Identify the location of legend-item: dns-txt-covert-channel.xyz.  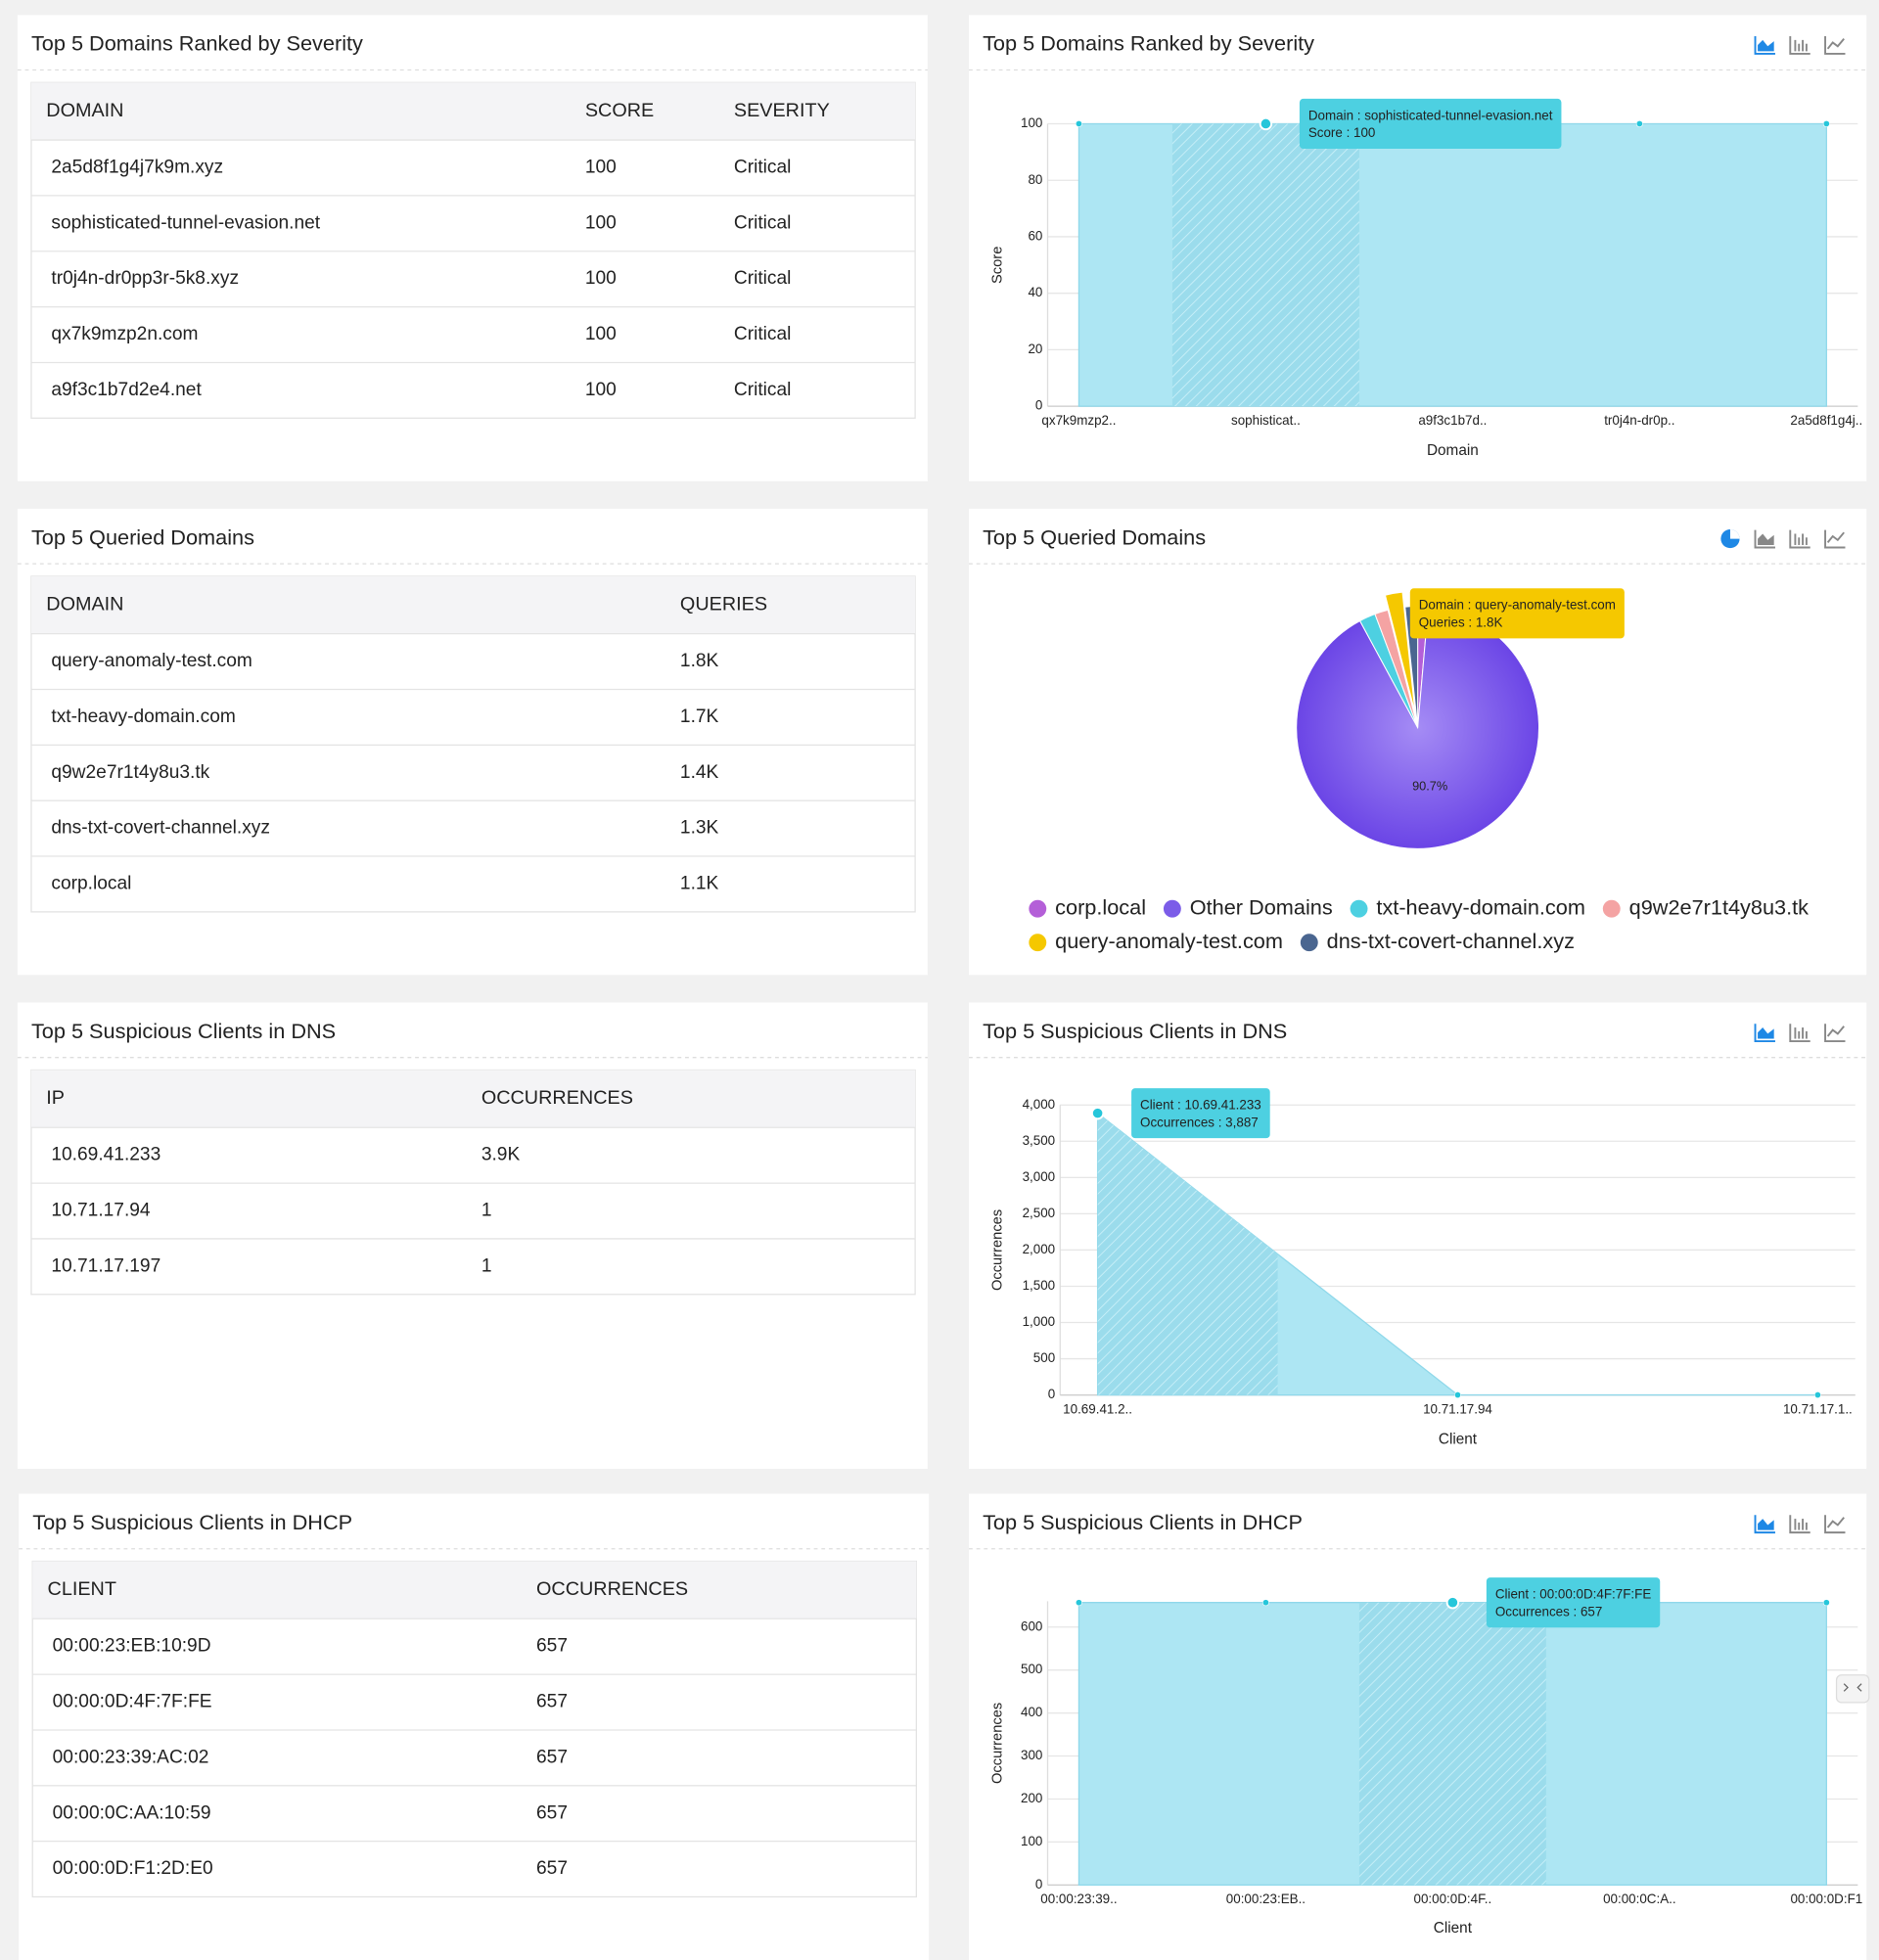
(1437, 941).